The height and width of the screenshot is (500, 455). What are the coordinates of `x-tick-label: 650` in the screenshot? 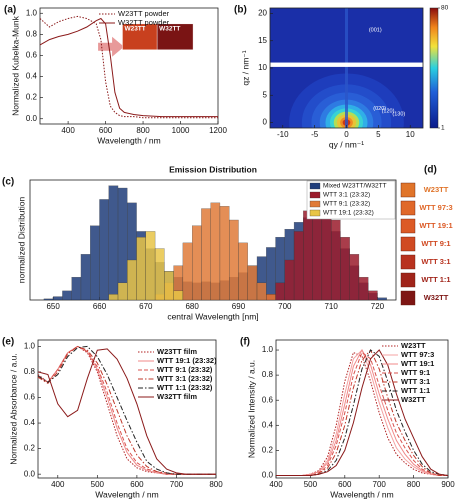 It's located at (53, 306).